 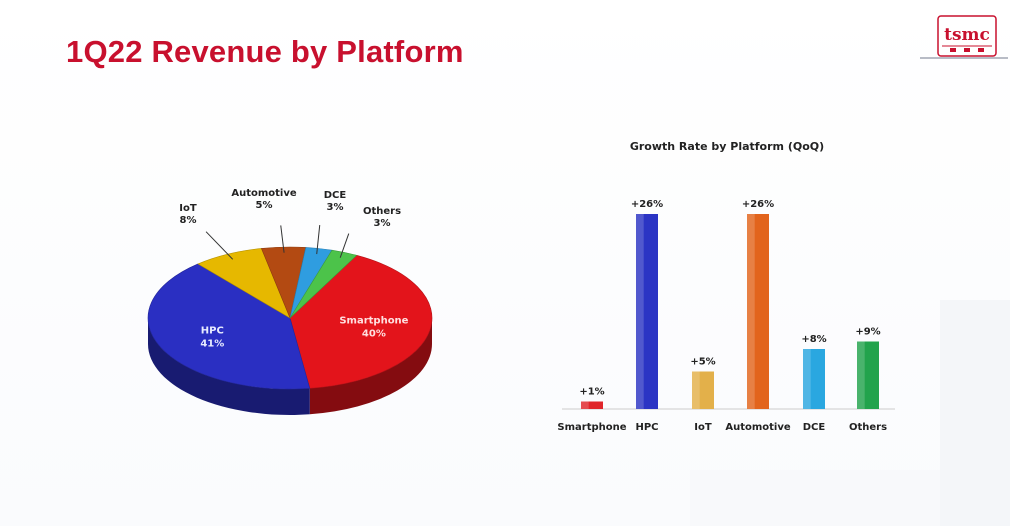 What do you see at coordinates (591, 392) in the screenshot?
I see `bar-value-label: +1%` at bounding box center [591, 392].